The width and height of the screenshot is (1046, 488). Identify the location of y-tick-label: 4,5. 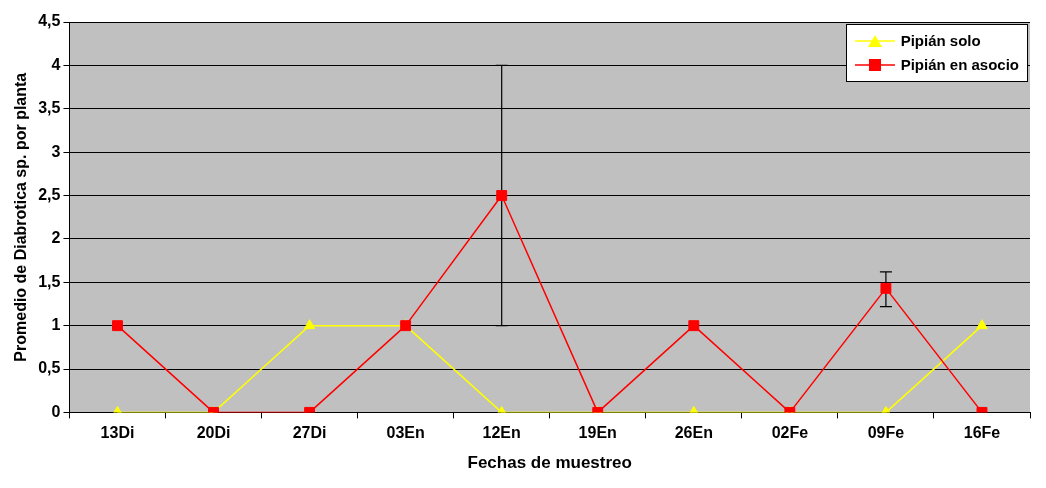
(49, 21).